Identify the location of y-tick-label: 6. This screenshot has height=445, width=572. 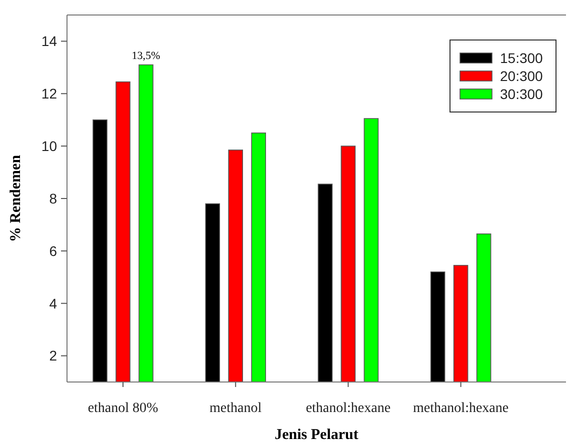
(53, 250).